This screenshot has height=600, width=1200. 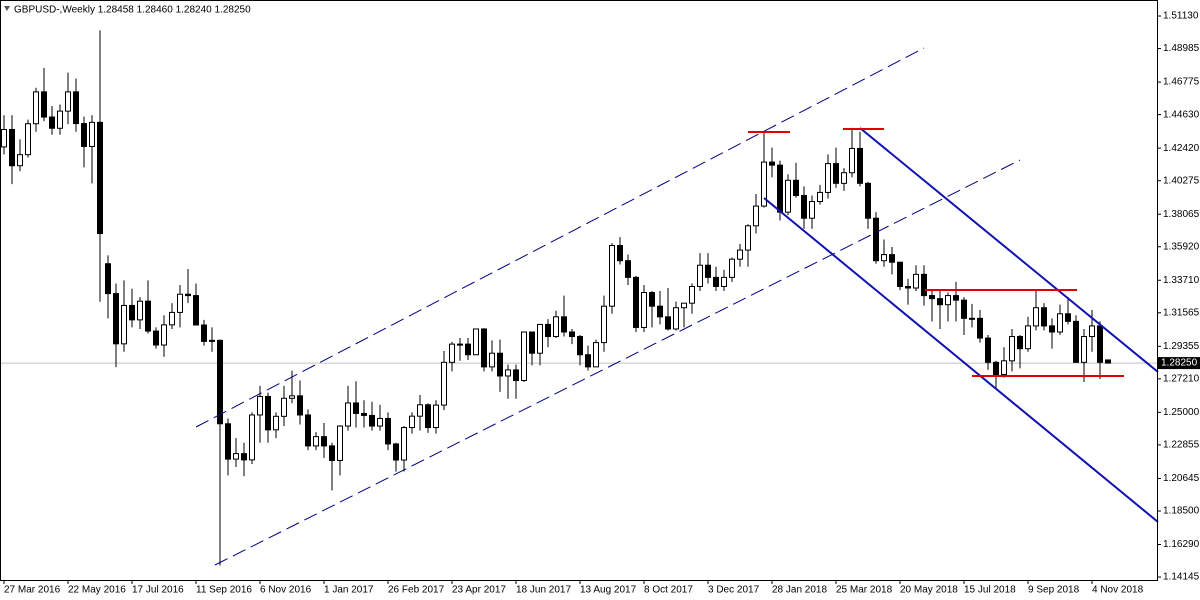 I want to click on price-label: 1.28250, so click(x=1179, y=363).